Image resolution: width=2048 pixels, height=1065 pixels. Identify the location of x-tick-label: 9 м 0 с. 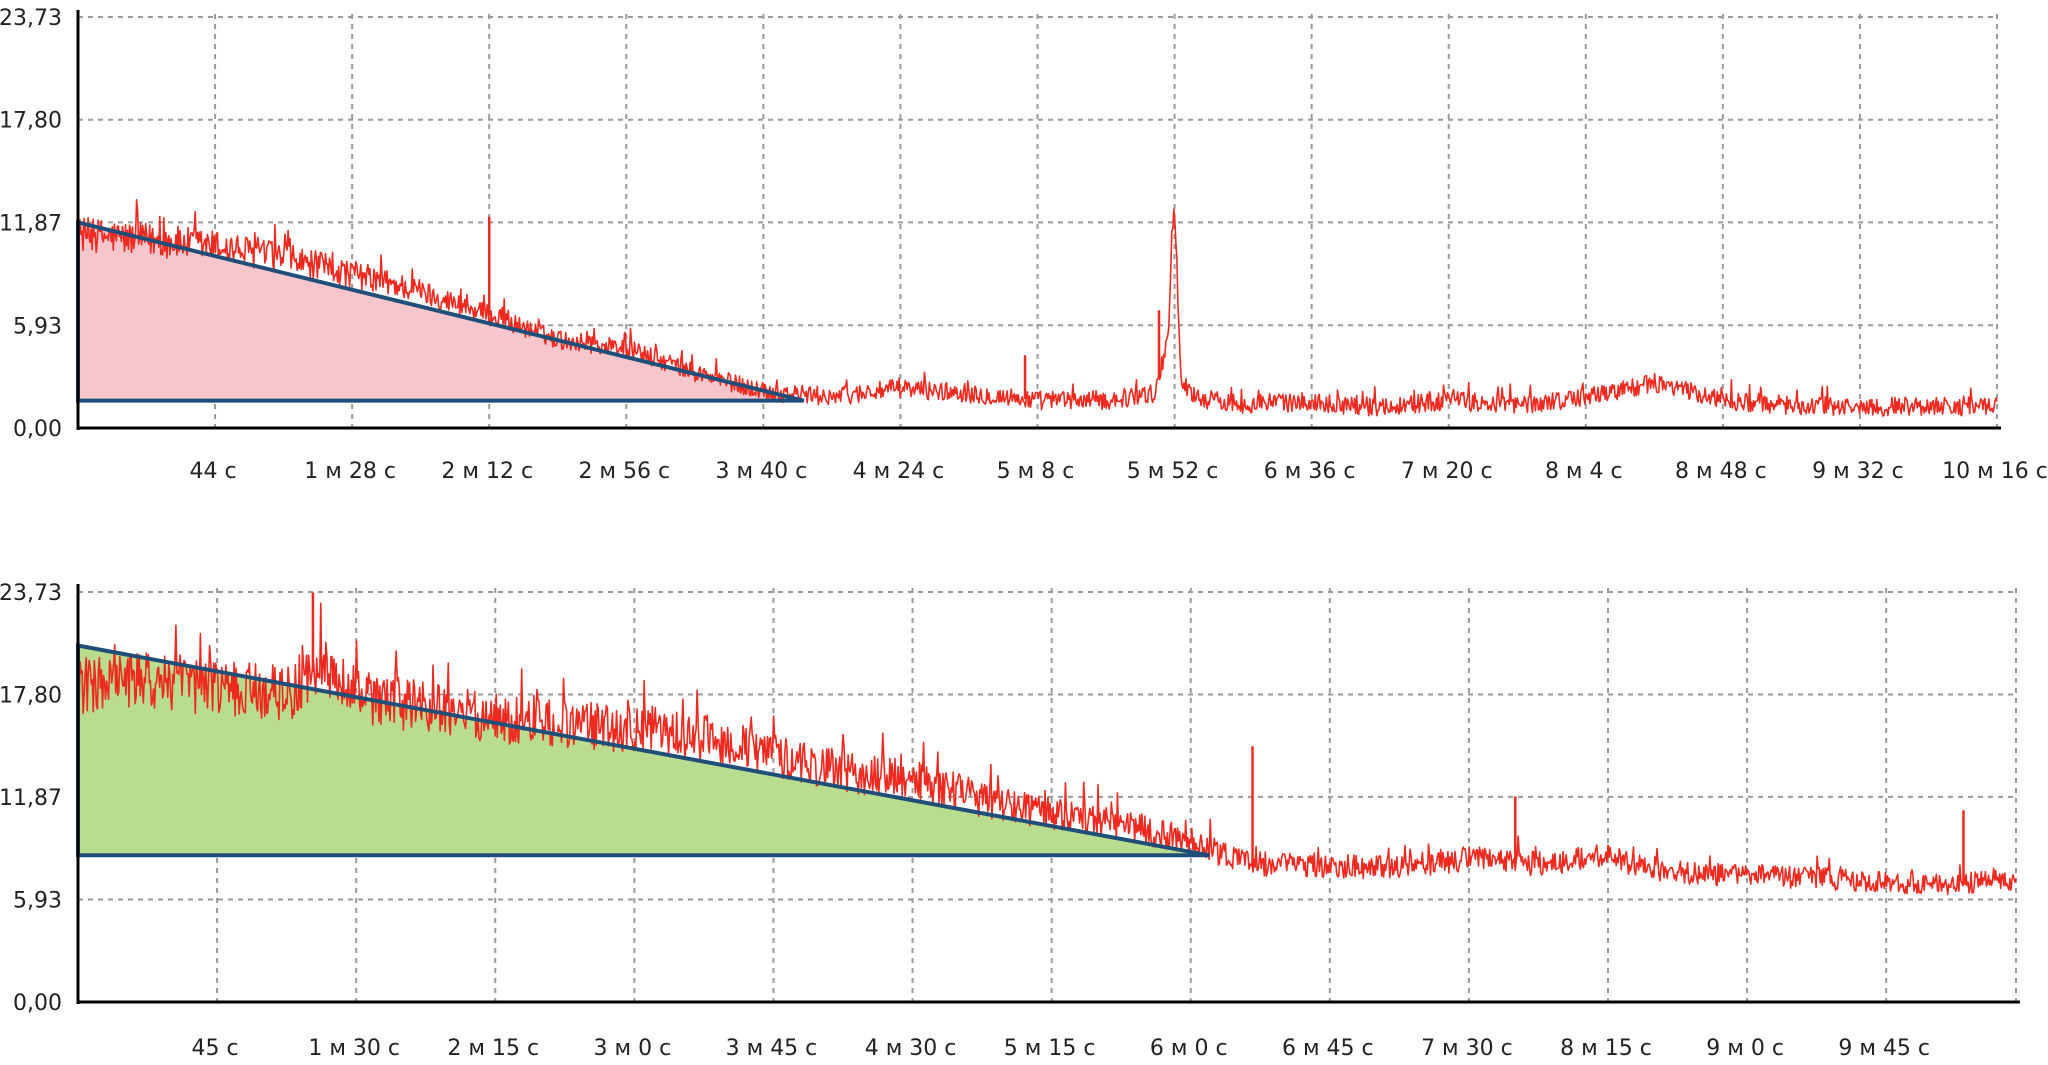
(1745, 1048).